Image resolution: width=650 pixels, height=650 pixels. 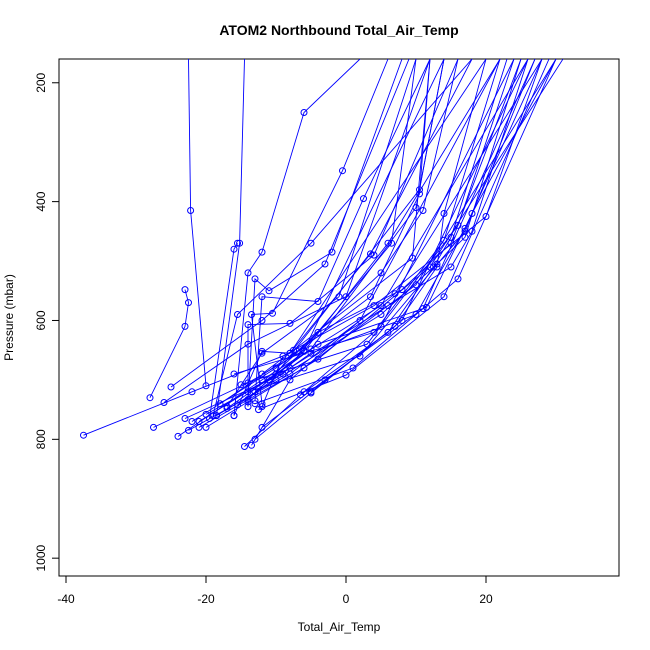 What do you see at coordinates (486, 599) in the screenshot?
I see `x-tick-label: 20` at bounding box center [486, 599].